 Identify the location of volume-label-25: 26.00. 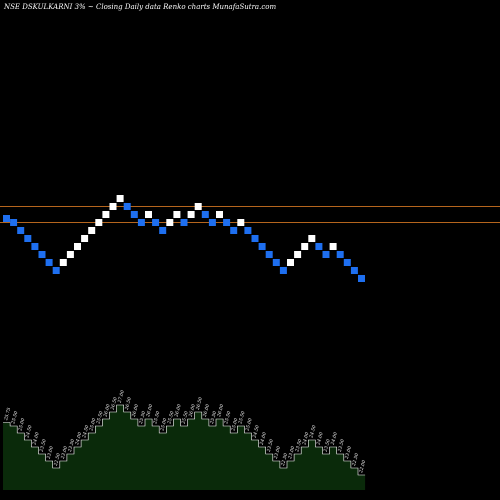
(177, 410).